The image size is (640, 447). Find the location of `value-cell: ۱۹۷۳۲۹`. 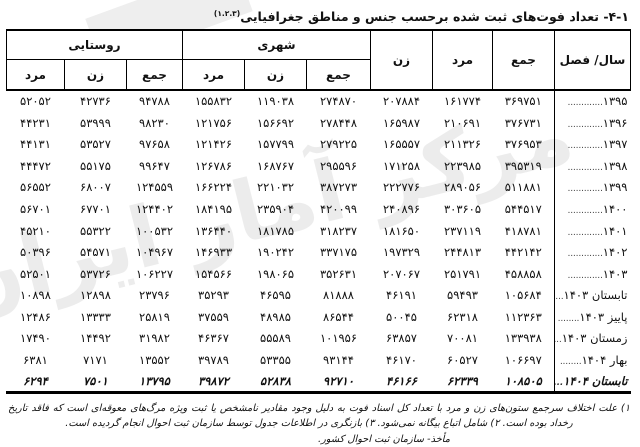

value-cell: ۱۹۷۳۲۹ is located at coordinates (402, 252).